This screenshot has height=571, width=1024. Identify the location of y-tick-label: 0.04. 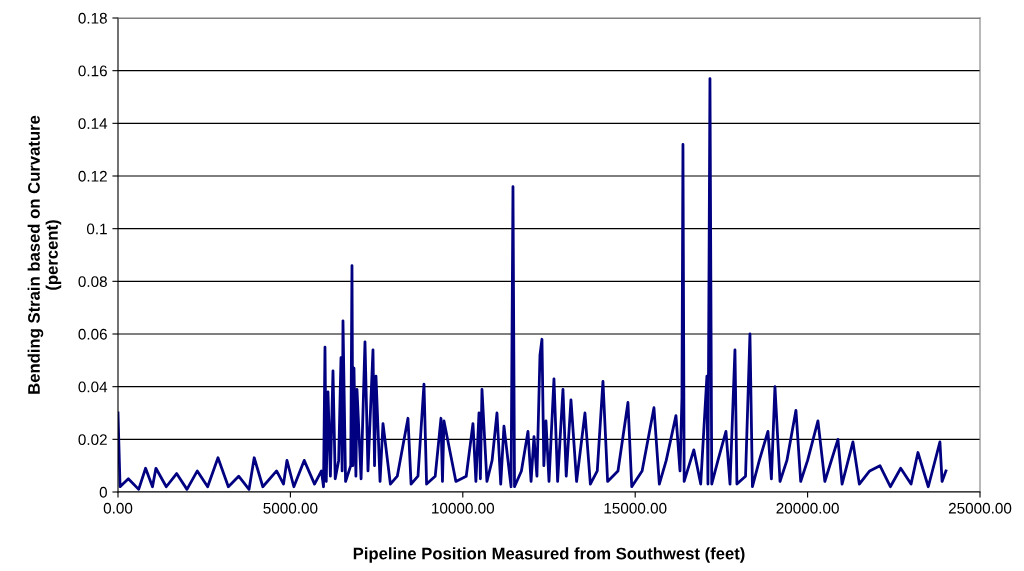
(93, 387).